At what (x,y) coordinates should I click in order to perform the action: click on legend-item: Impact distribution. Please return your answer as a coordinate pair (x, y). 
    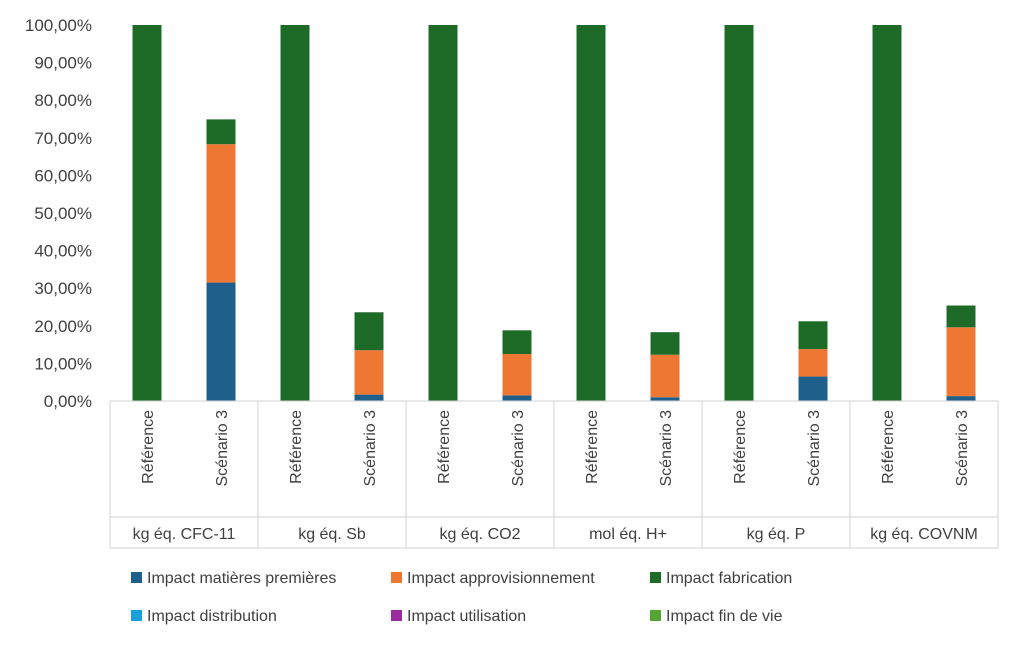
    Looking at the image, I should click on (204, 616).